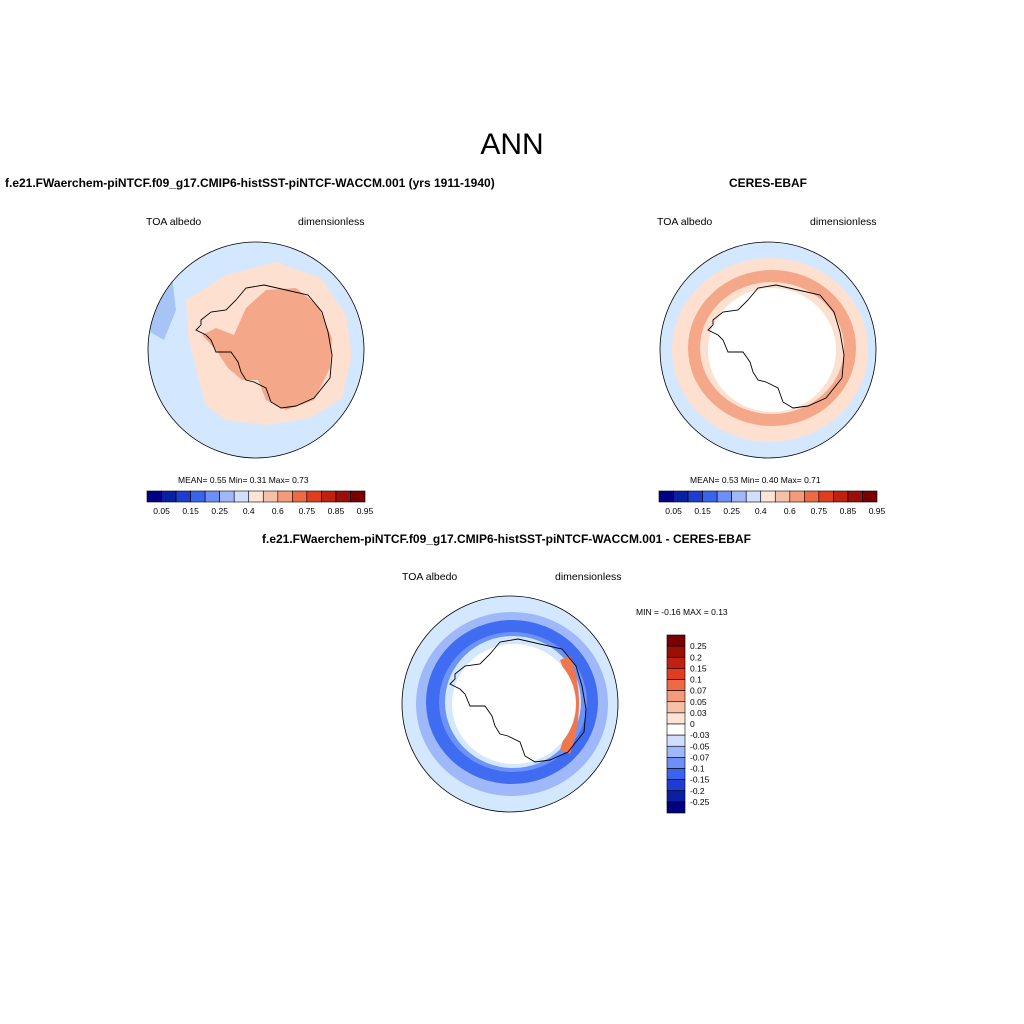 The height and width of the screenshot is (1024, 1024). I want to click on panel-3-stats: MIN = -0.16 MAX = 0.13, so click(682, 612).